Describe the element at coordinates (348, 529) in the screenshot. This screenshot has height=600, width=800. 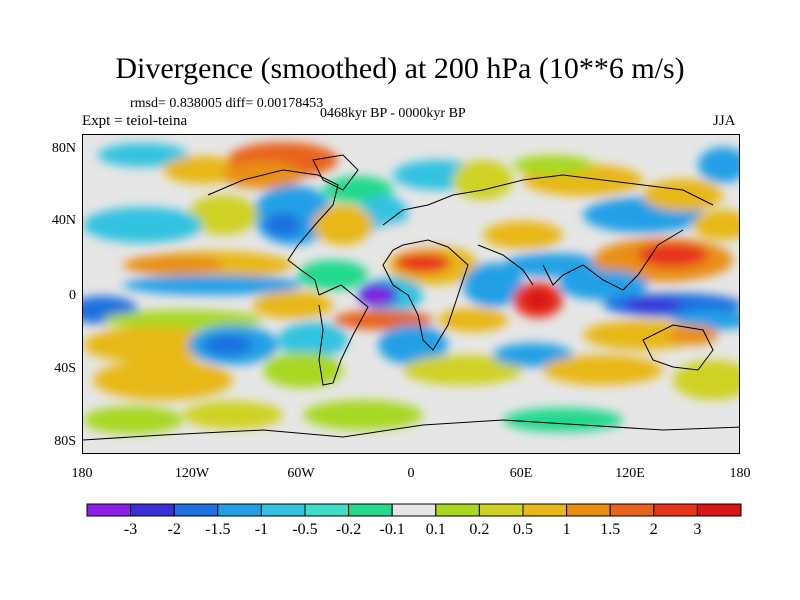
I see `colorbar-label: -0.2` at that location.